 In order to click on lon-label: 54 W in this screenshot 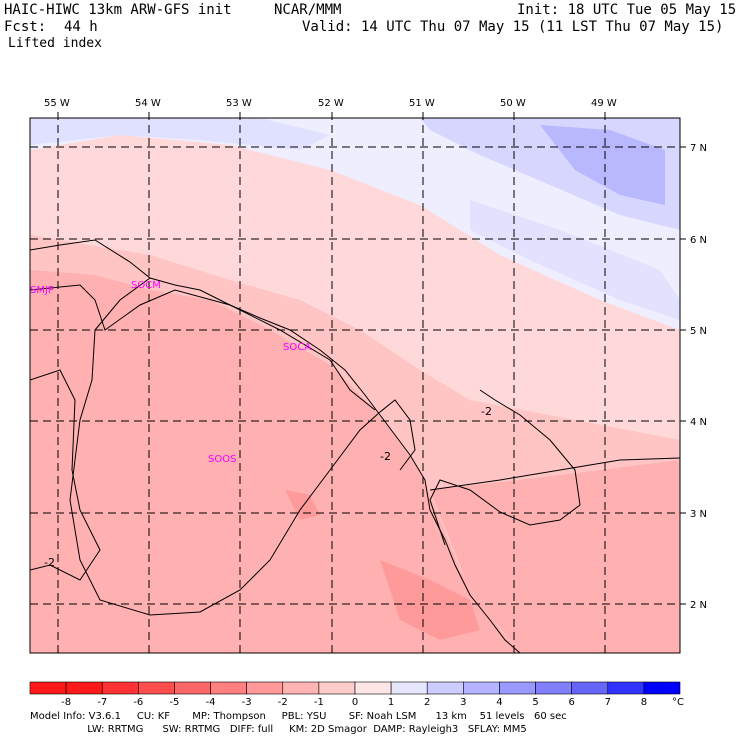, I will do `click(148, 103)`.